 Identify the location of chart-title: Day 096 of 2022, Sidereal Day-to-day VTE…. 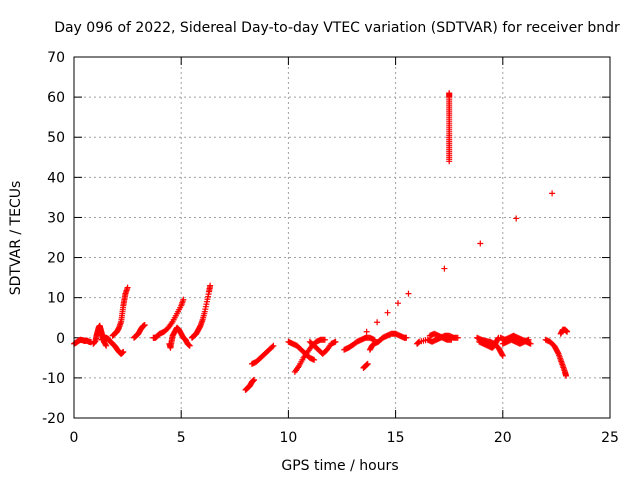
(337, 28).